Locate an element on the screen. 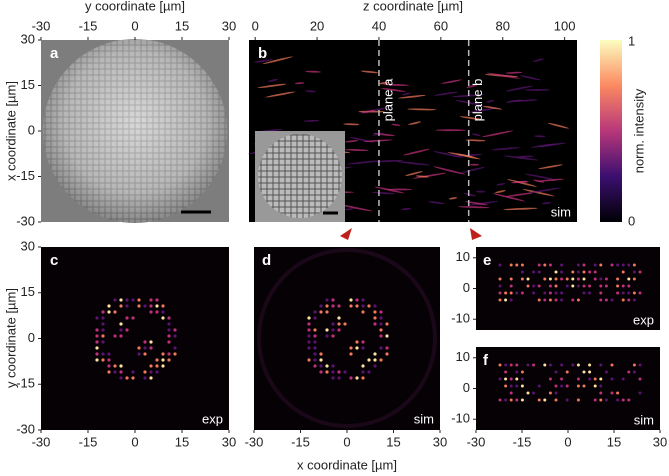 This screenshot has height=476, width=669. panel-letter: a is located at coordinates (54, 53).